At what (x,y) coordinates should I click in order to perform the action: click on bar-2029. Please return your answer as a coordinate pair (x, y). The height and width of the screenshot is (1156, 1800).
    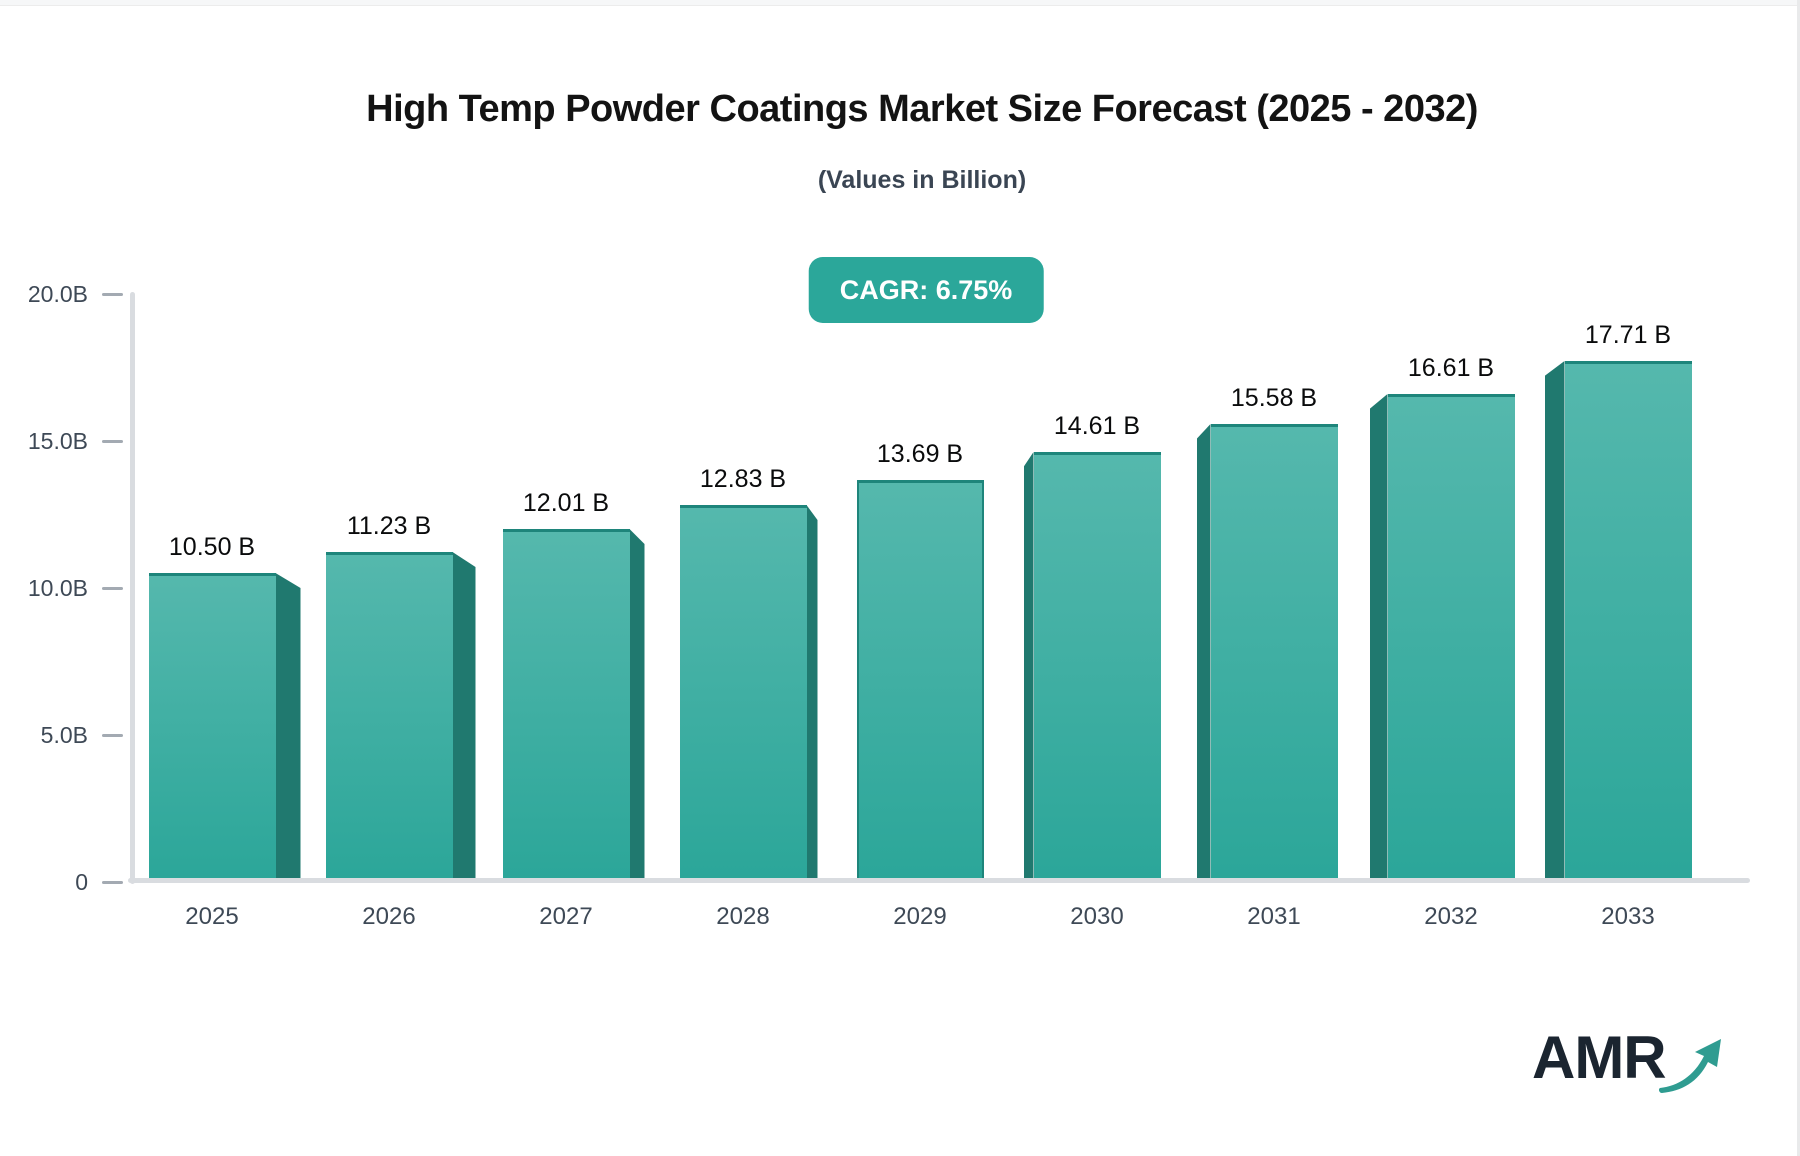
    Looking at the image, I should click on (920, 681).